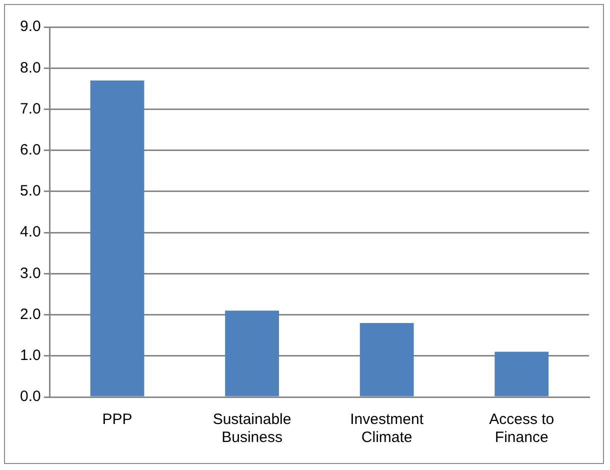  I want to click on y-tick-label: 5.0, so click(30, 191).